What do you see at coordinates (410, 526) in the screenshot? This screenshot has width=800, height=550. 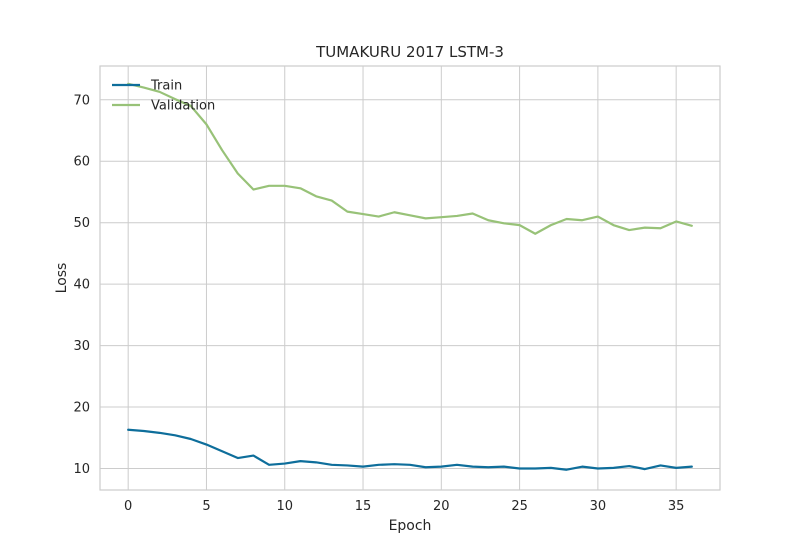 I see `x-axis-label: Epoch` at bounding box center [410, 526].